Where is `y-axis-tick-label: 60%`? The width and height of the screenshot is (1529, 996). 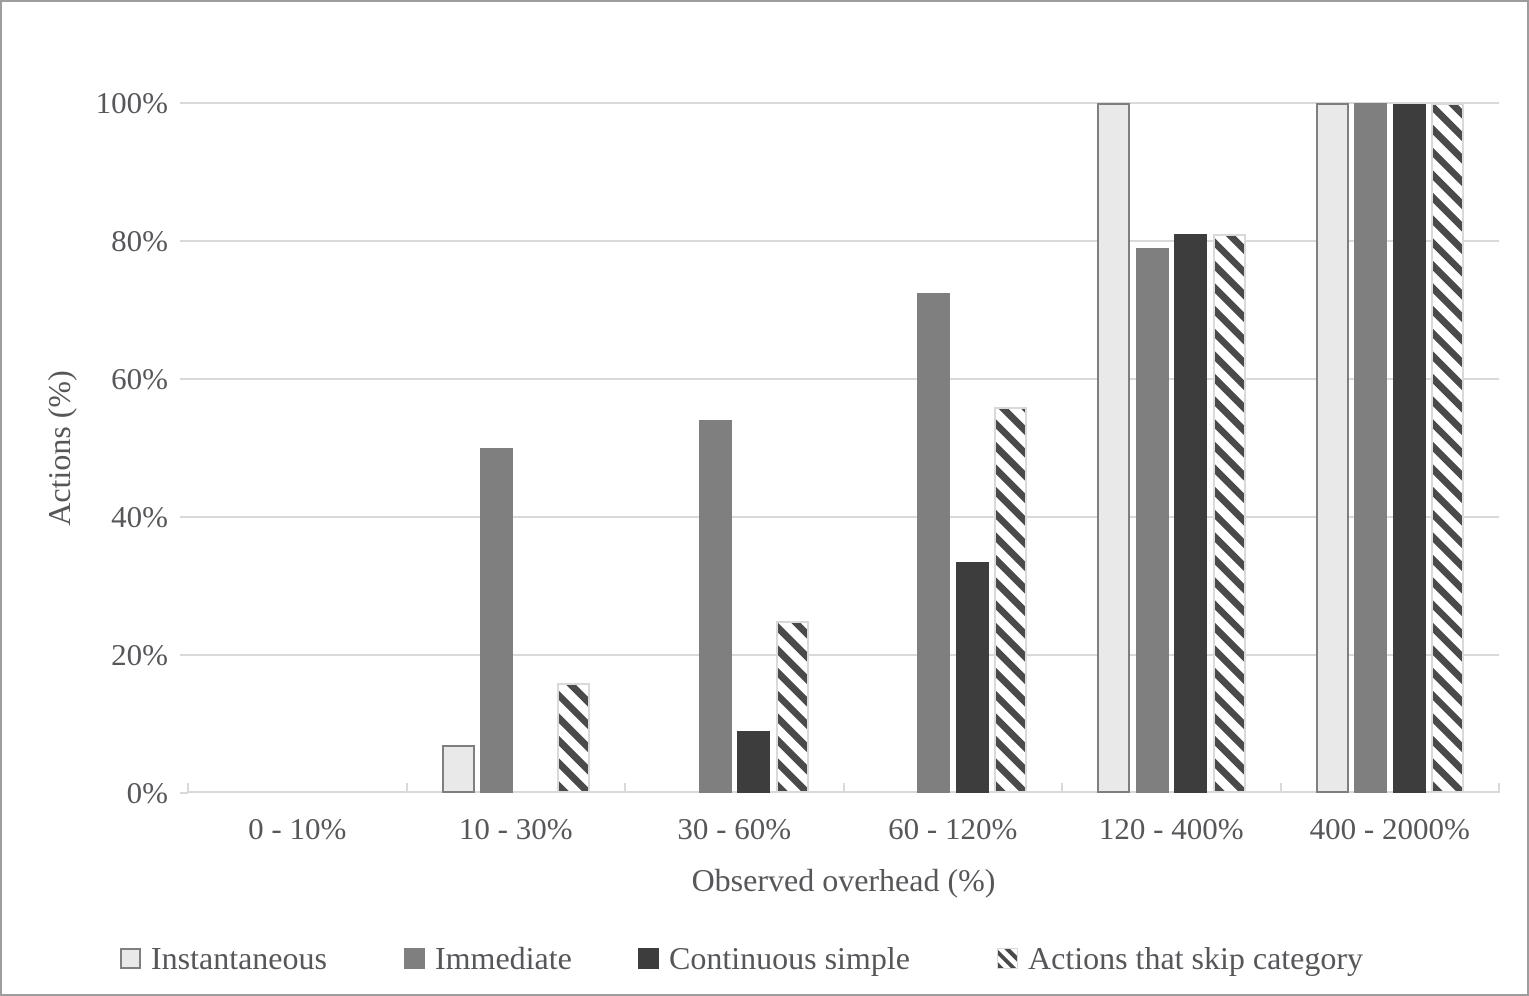
y-axis-tick-label: 60% is located at coordinates (139, 378).